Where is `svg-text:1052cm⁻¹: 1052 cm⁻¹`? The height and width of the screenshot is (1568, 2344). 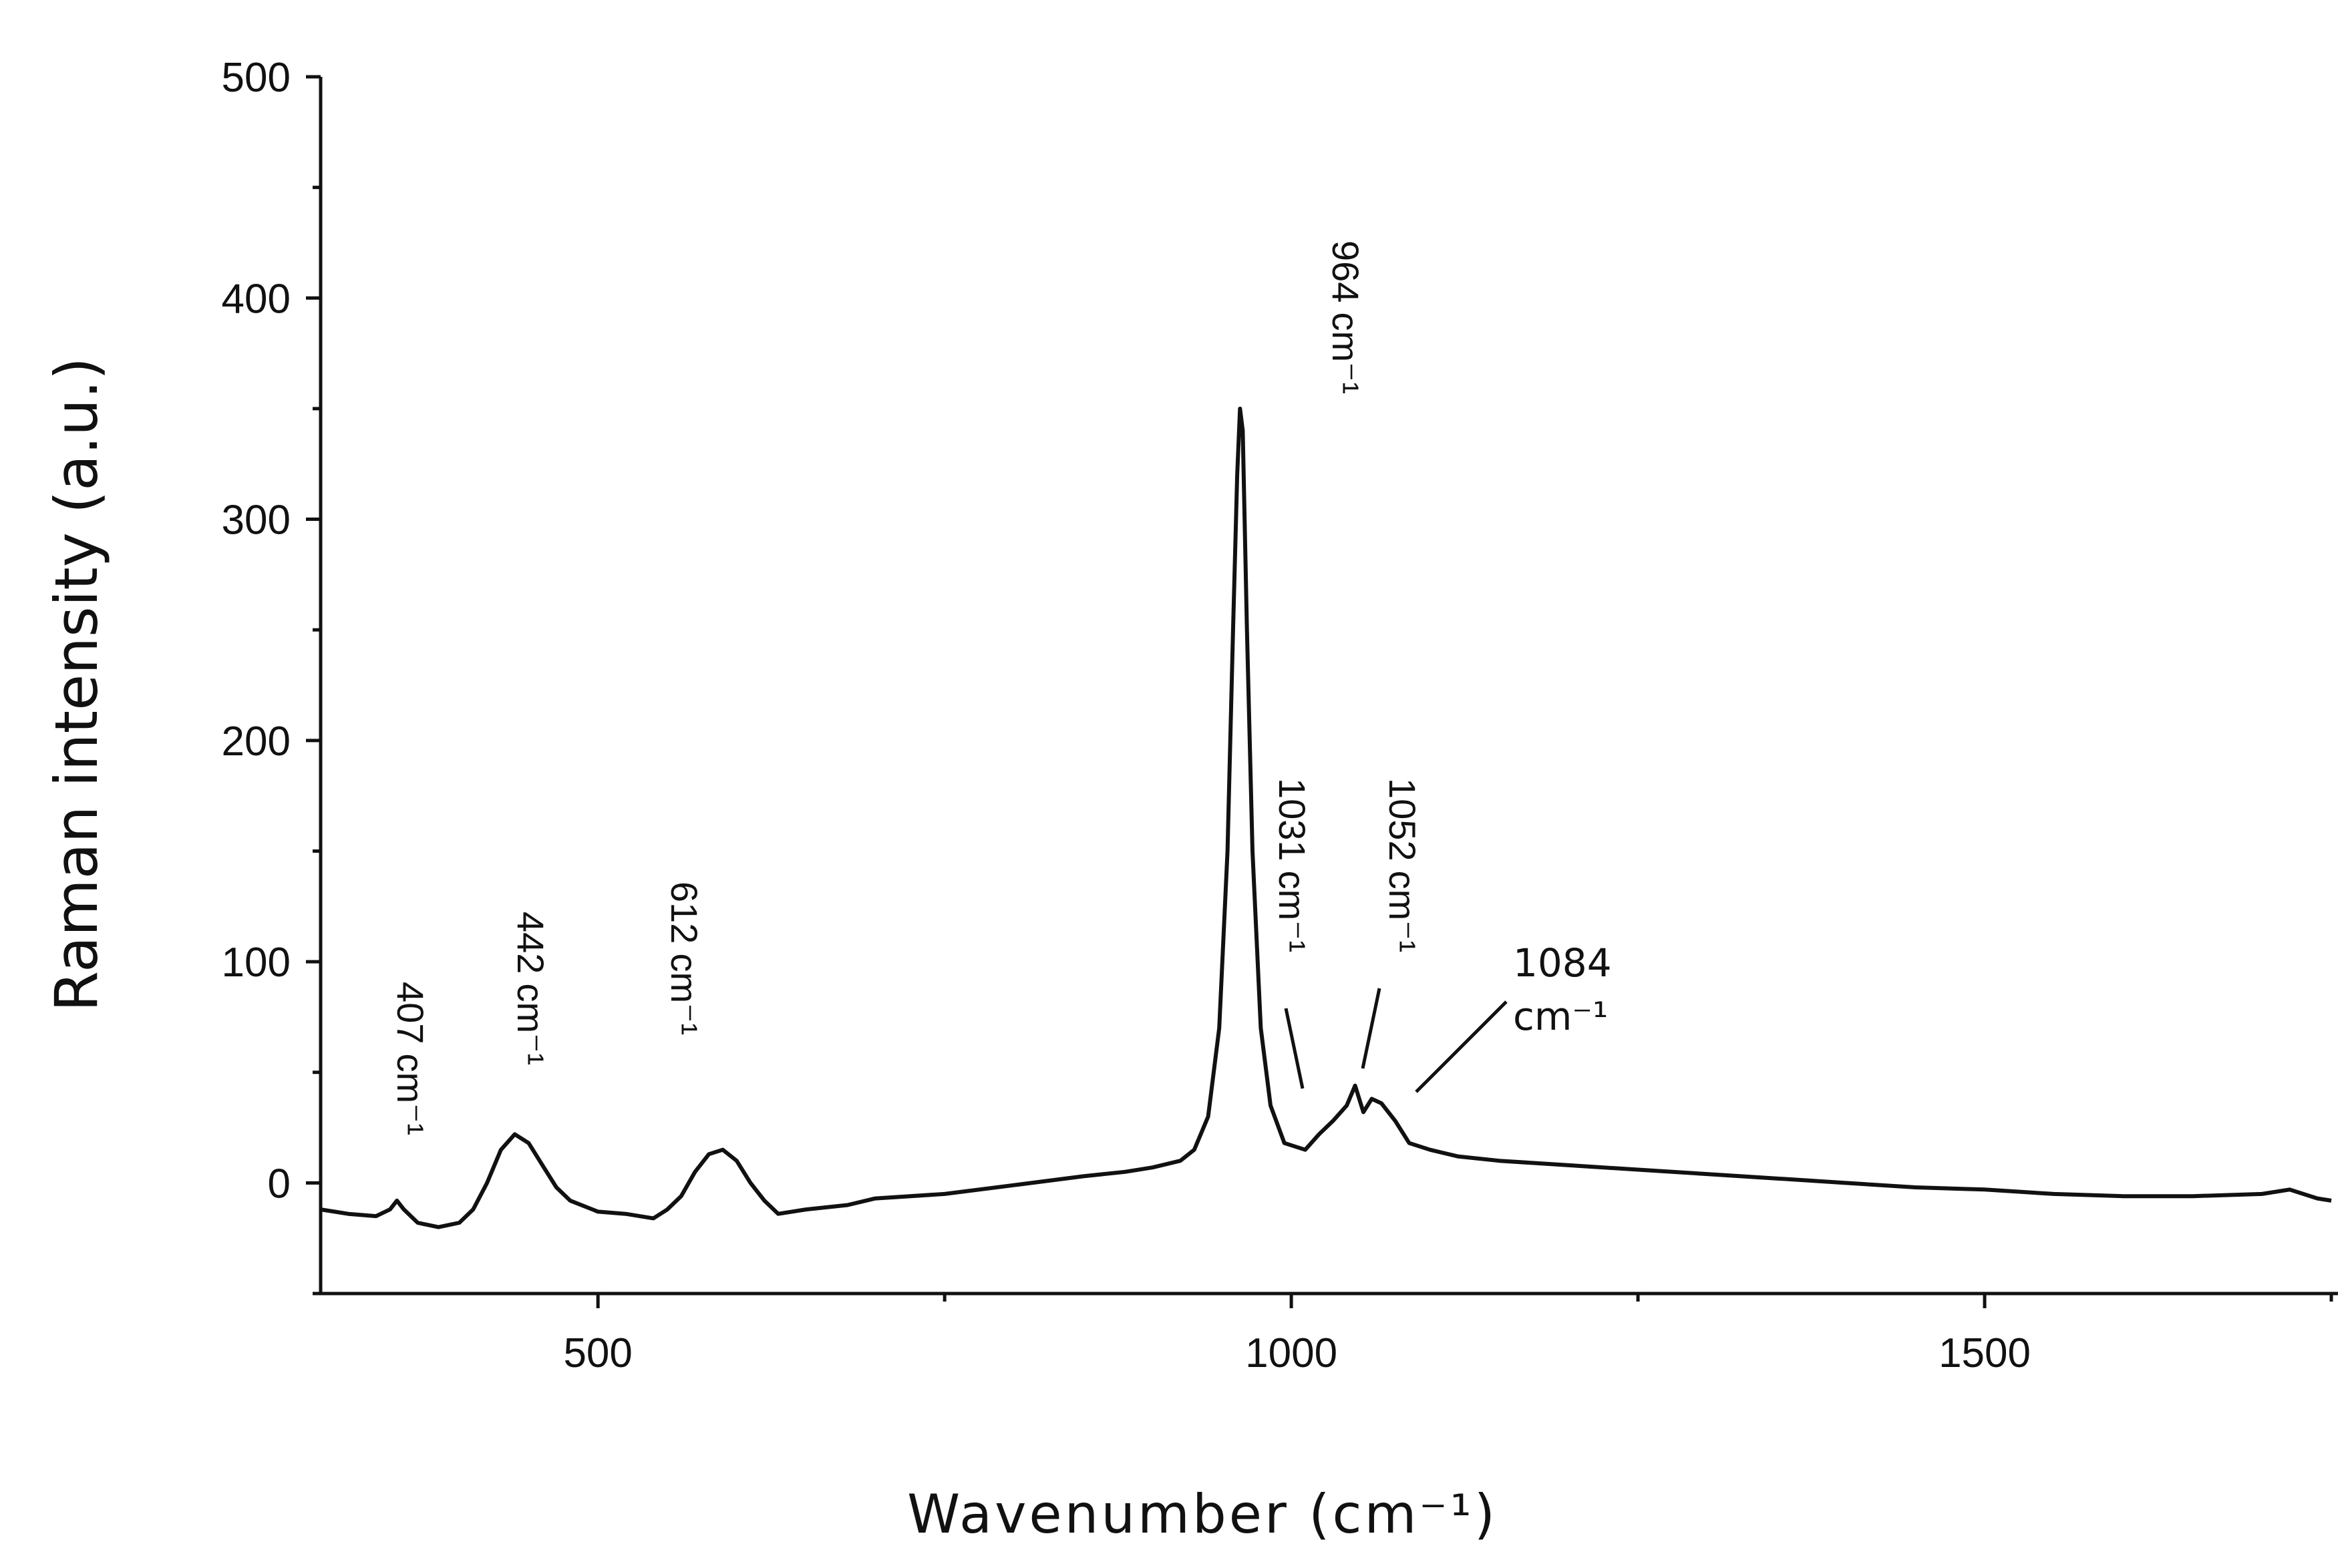 svg-text:1052cm⁻¹: 1052 cm⁻¹ is located at coordinates (1402, 865).